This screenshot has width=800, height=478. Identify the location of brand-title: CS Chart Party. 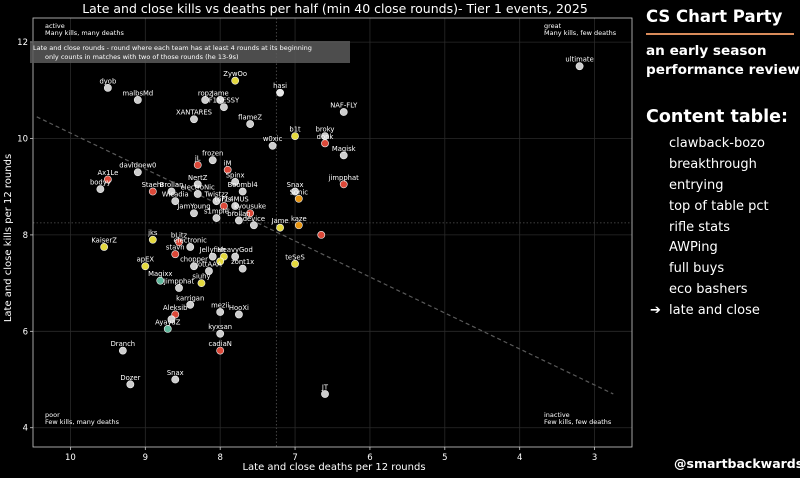
(714, 16).